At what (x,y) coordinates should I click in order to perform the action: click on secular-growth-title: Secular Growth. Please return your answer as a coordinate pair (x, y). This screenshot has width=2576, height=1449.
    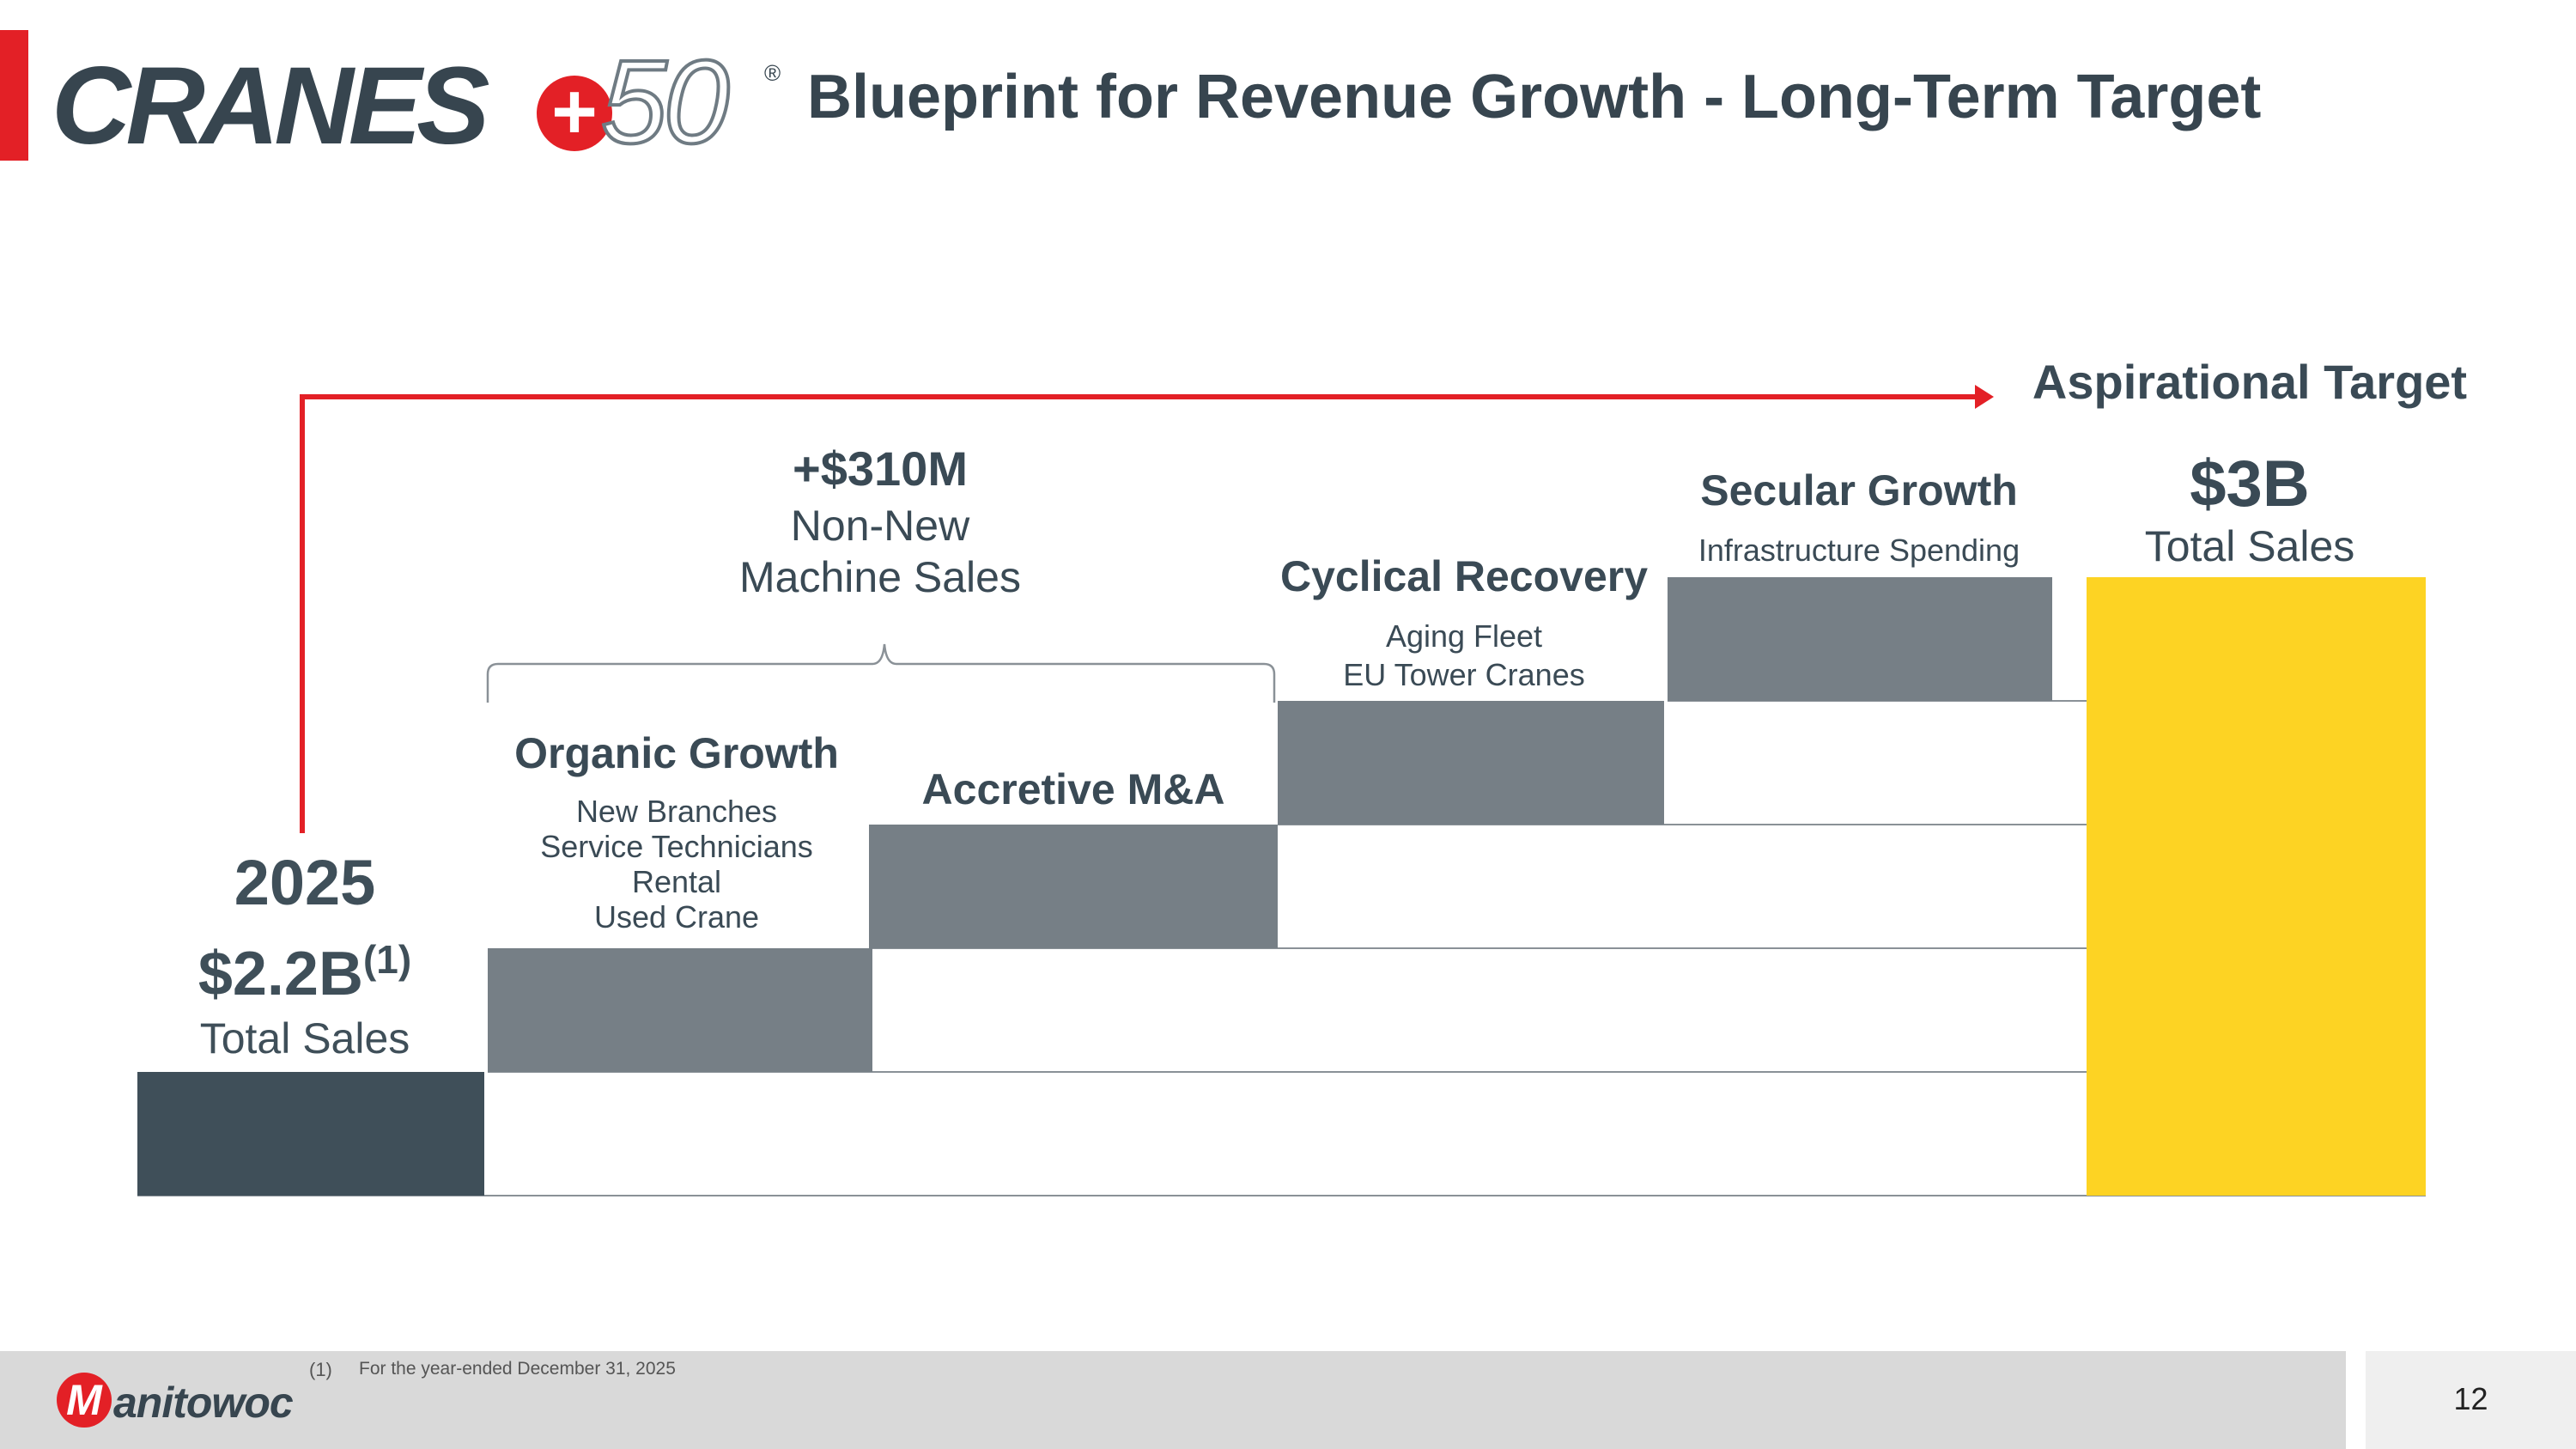
    Looking at the image, I should click on (1859, 490).